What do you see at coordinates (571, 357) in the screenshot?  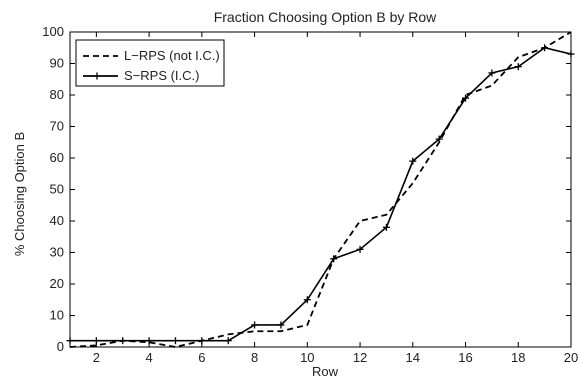 I see `x-tick-label: 20` at bounding box center [571, 357].